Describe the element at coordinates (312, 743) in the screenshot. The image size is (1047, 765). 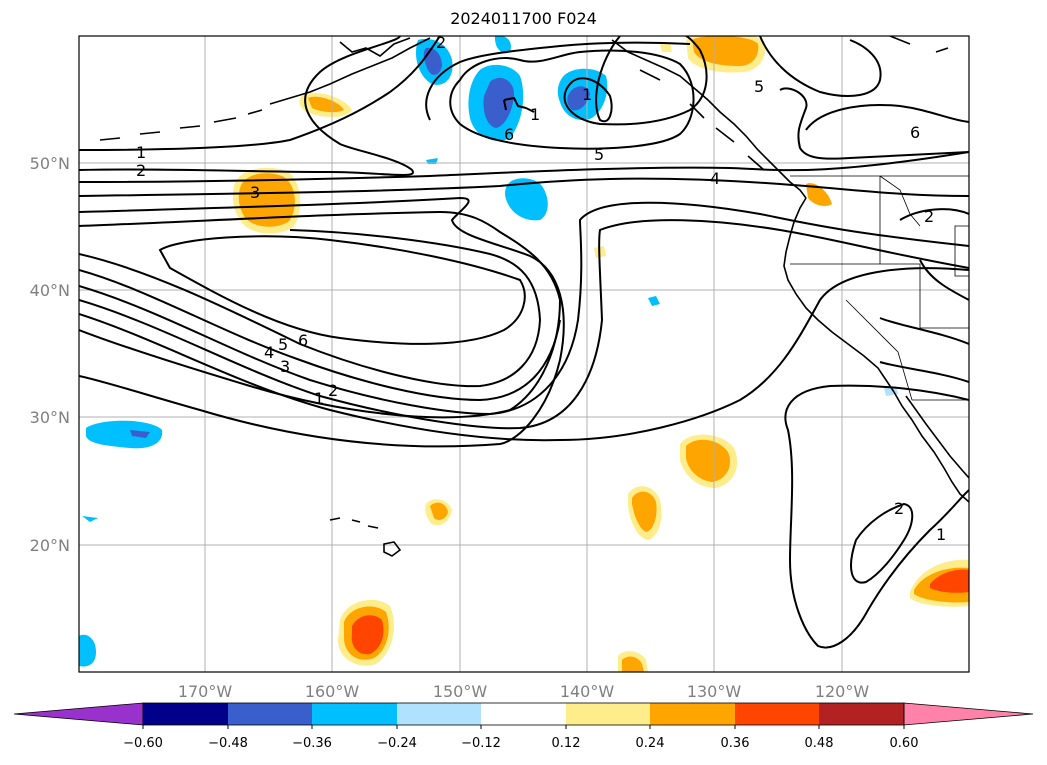
I see `colorbar-tick-label: −0.36` at that location.